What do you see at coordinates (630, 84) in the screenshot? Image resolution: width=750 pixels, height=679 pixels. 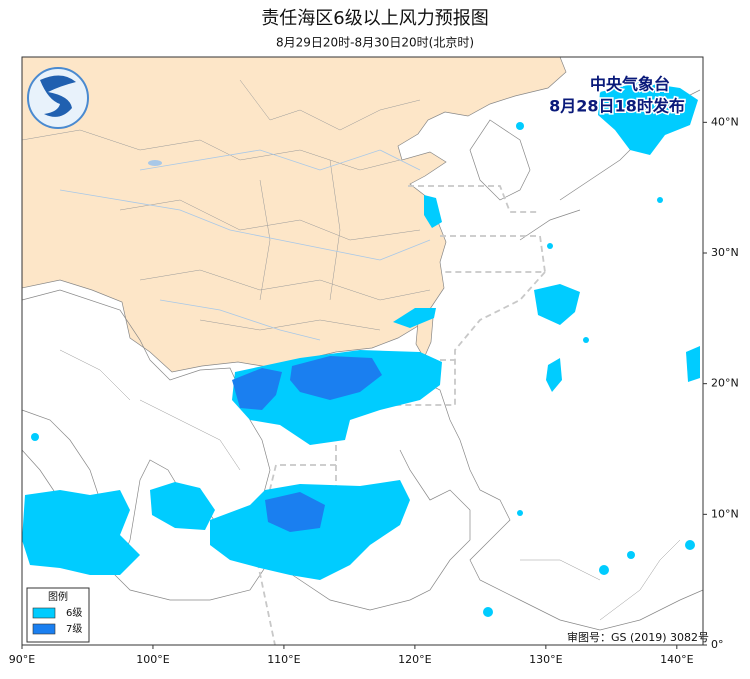 I see `issuer: 中央气象台` at bounding box center [630, 84].